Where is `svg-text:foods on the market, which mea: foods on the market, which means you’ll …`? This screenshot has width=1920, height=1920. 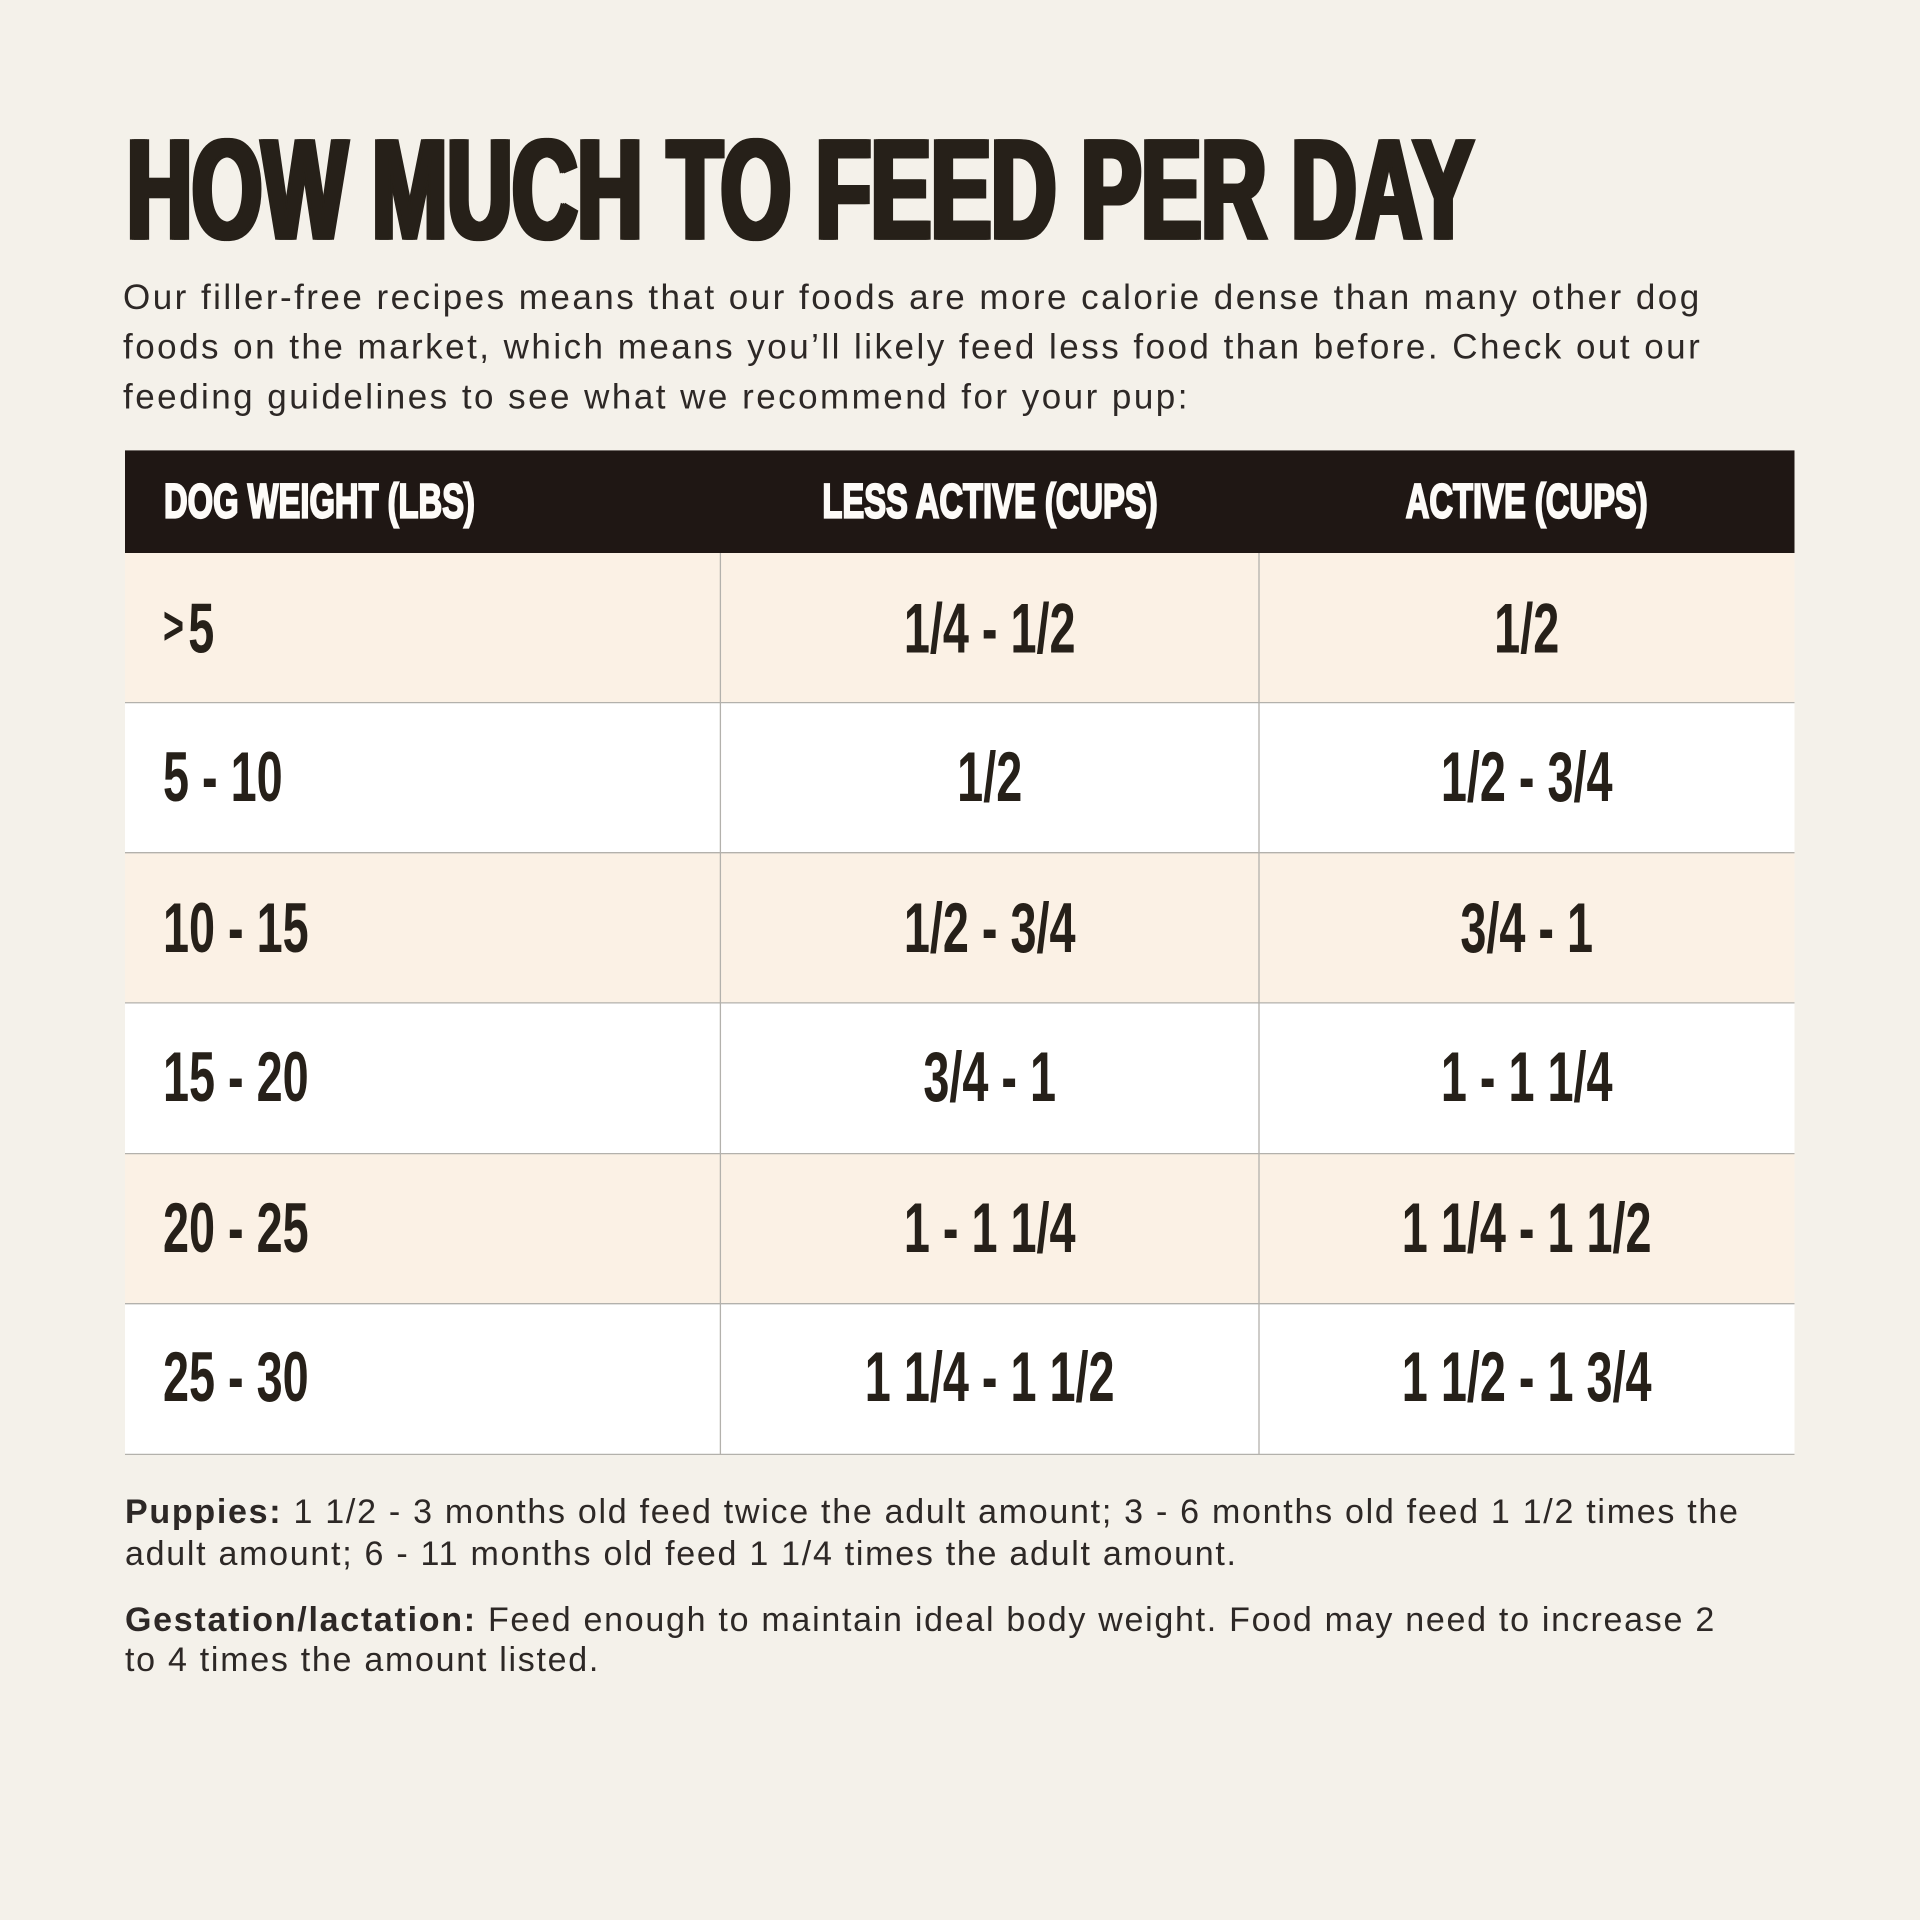 svg-text:foods on the market, which mea: foods on the market, which means you’ll … is located at coordinates (912, 347).